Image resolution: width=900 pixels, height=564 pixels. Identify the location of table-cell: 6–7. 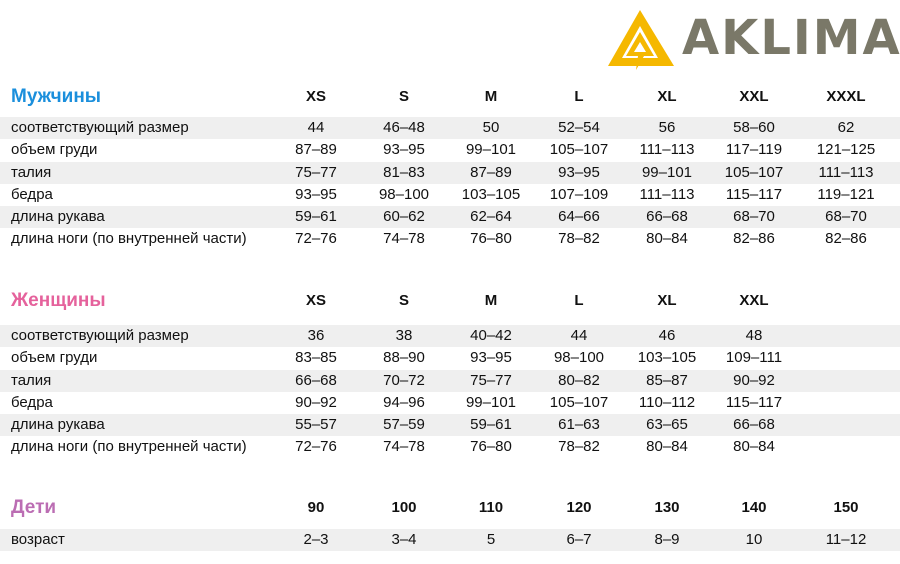
(579, 539).